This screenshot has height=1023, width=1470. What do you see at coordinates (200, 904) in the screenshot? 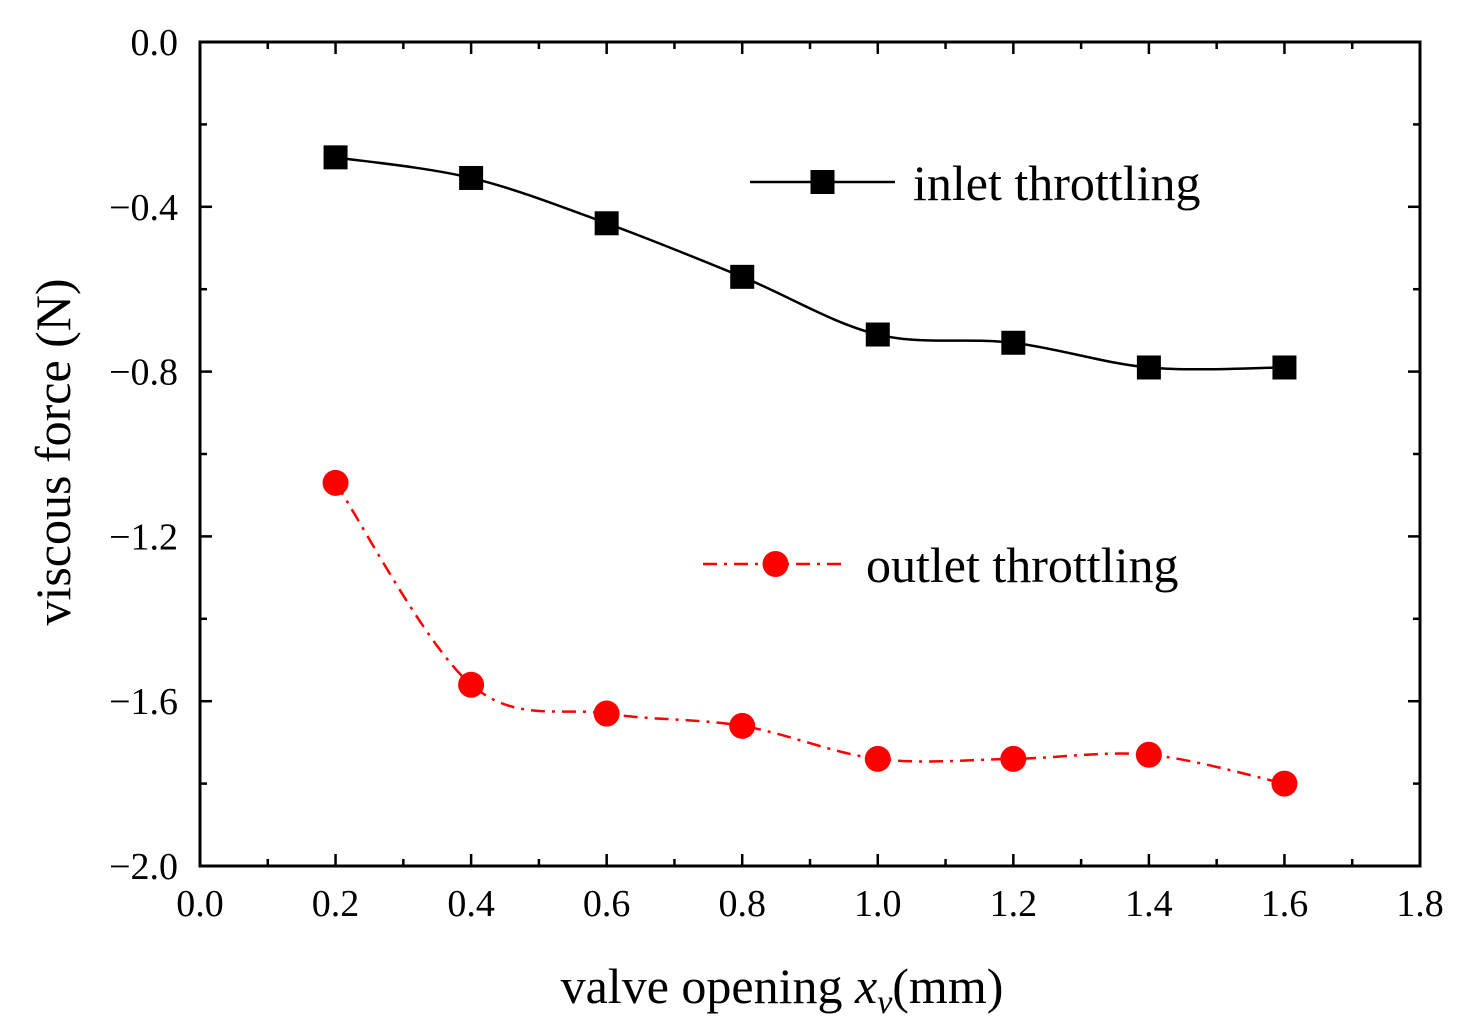
I see `x-tick-label: 0.0` at bounding box center [200, 904].